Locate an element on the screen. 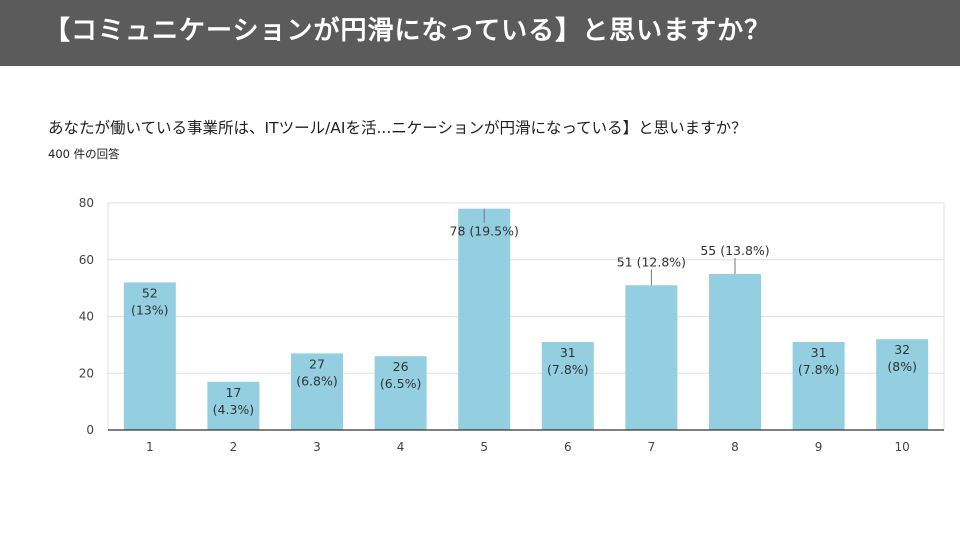  data-label-percent: (6.8%) is located at coordinates (317, 380).